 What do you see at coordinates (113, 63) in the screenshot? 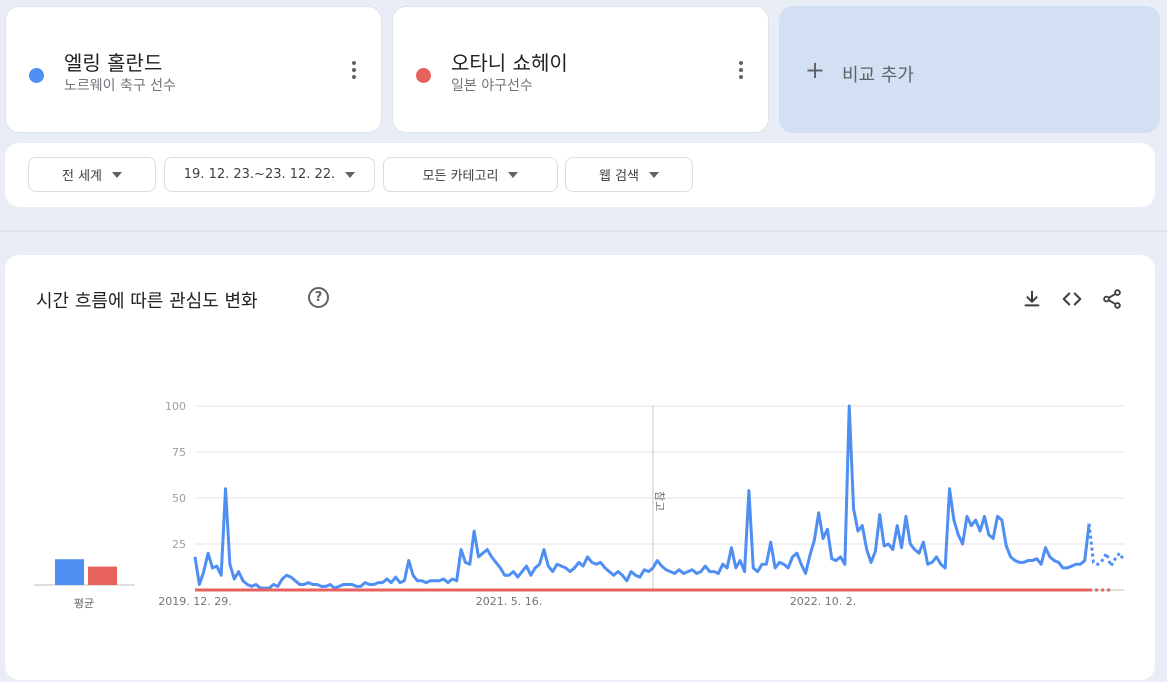
I see `term-name: 엘링 홀란드` at bounding box center [113, 63].